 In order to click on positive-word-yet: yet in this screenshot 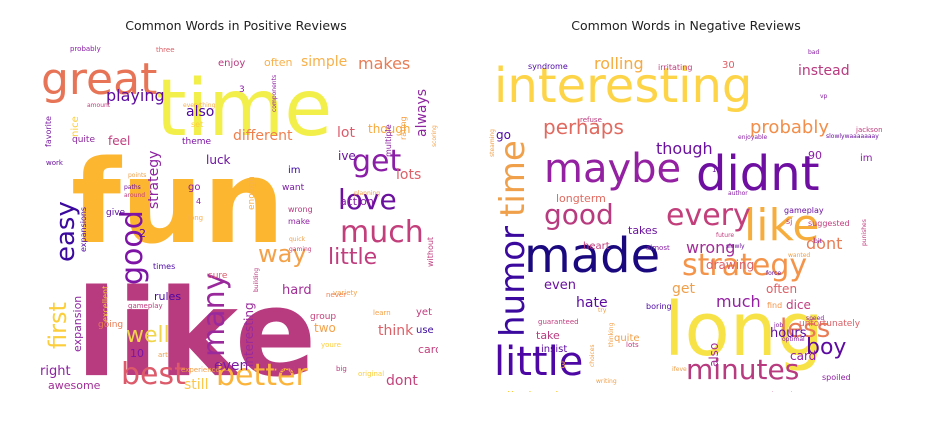, I will do `click(424, 312)`.